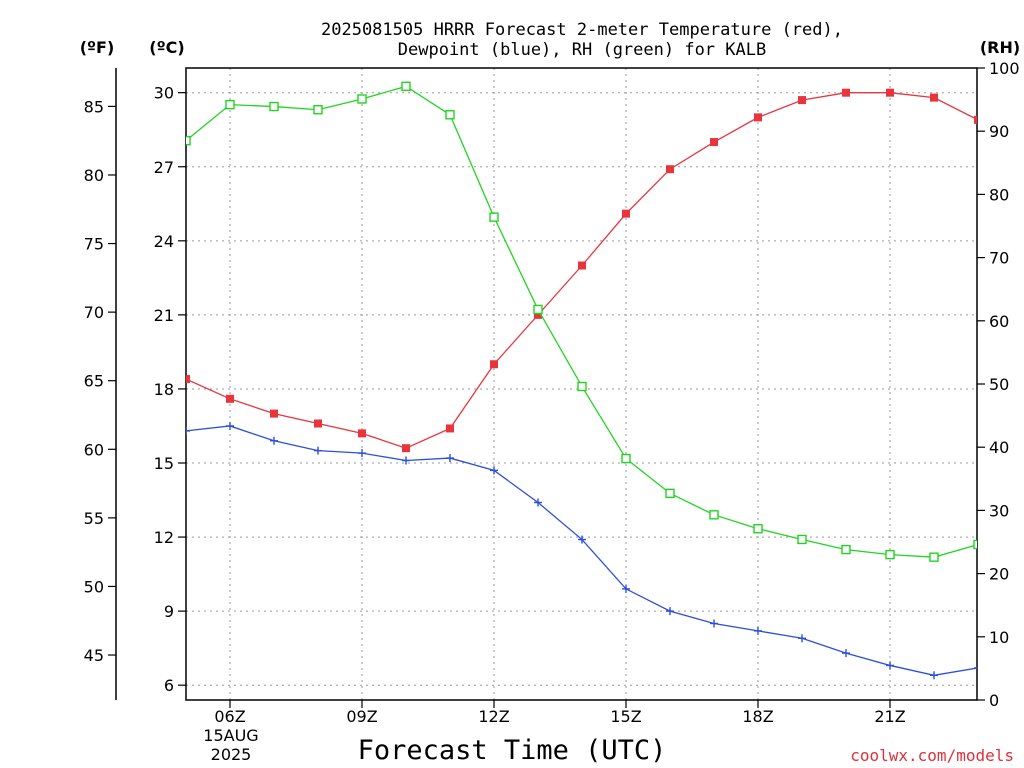 The height and width of the screenshot is (768, 1024). I want to click on fahrenheit-tick-label: 80, so click(94, 175).